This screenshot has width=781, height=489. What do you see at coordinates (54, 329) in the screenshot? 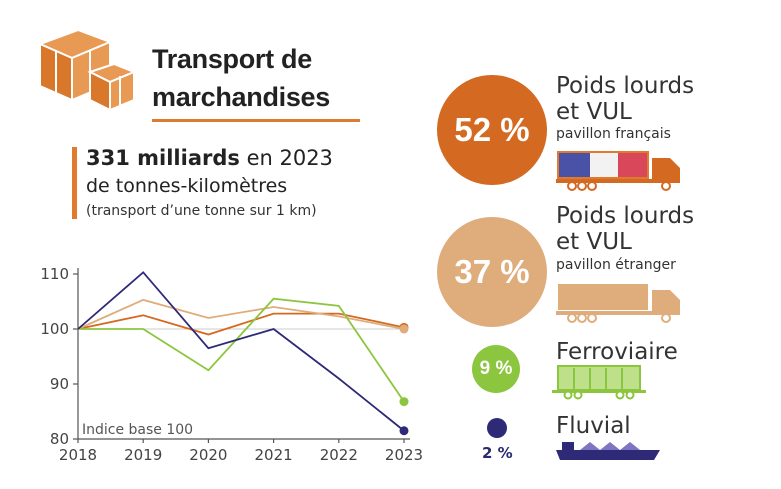
I see `y-tick-label: 100` at bounding box center [54, 329].